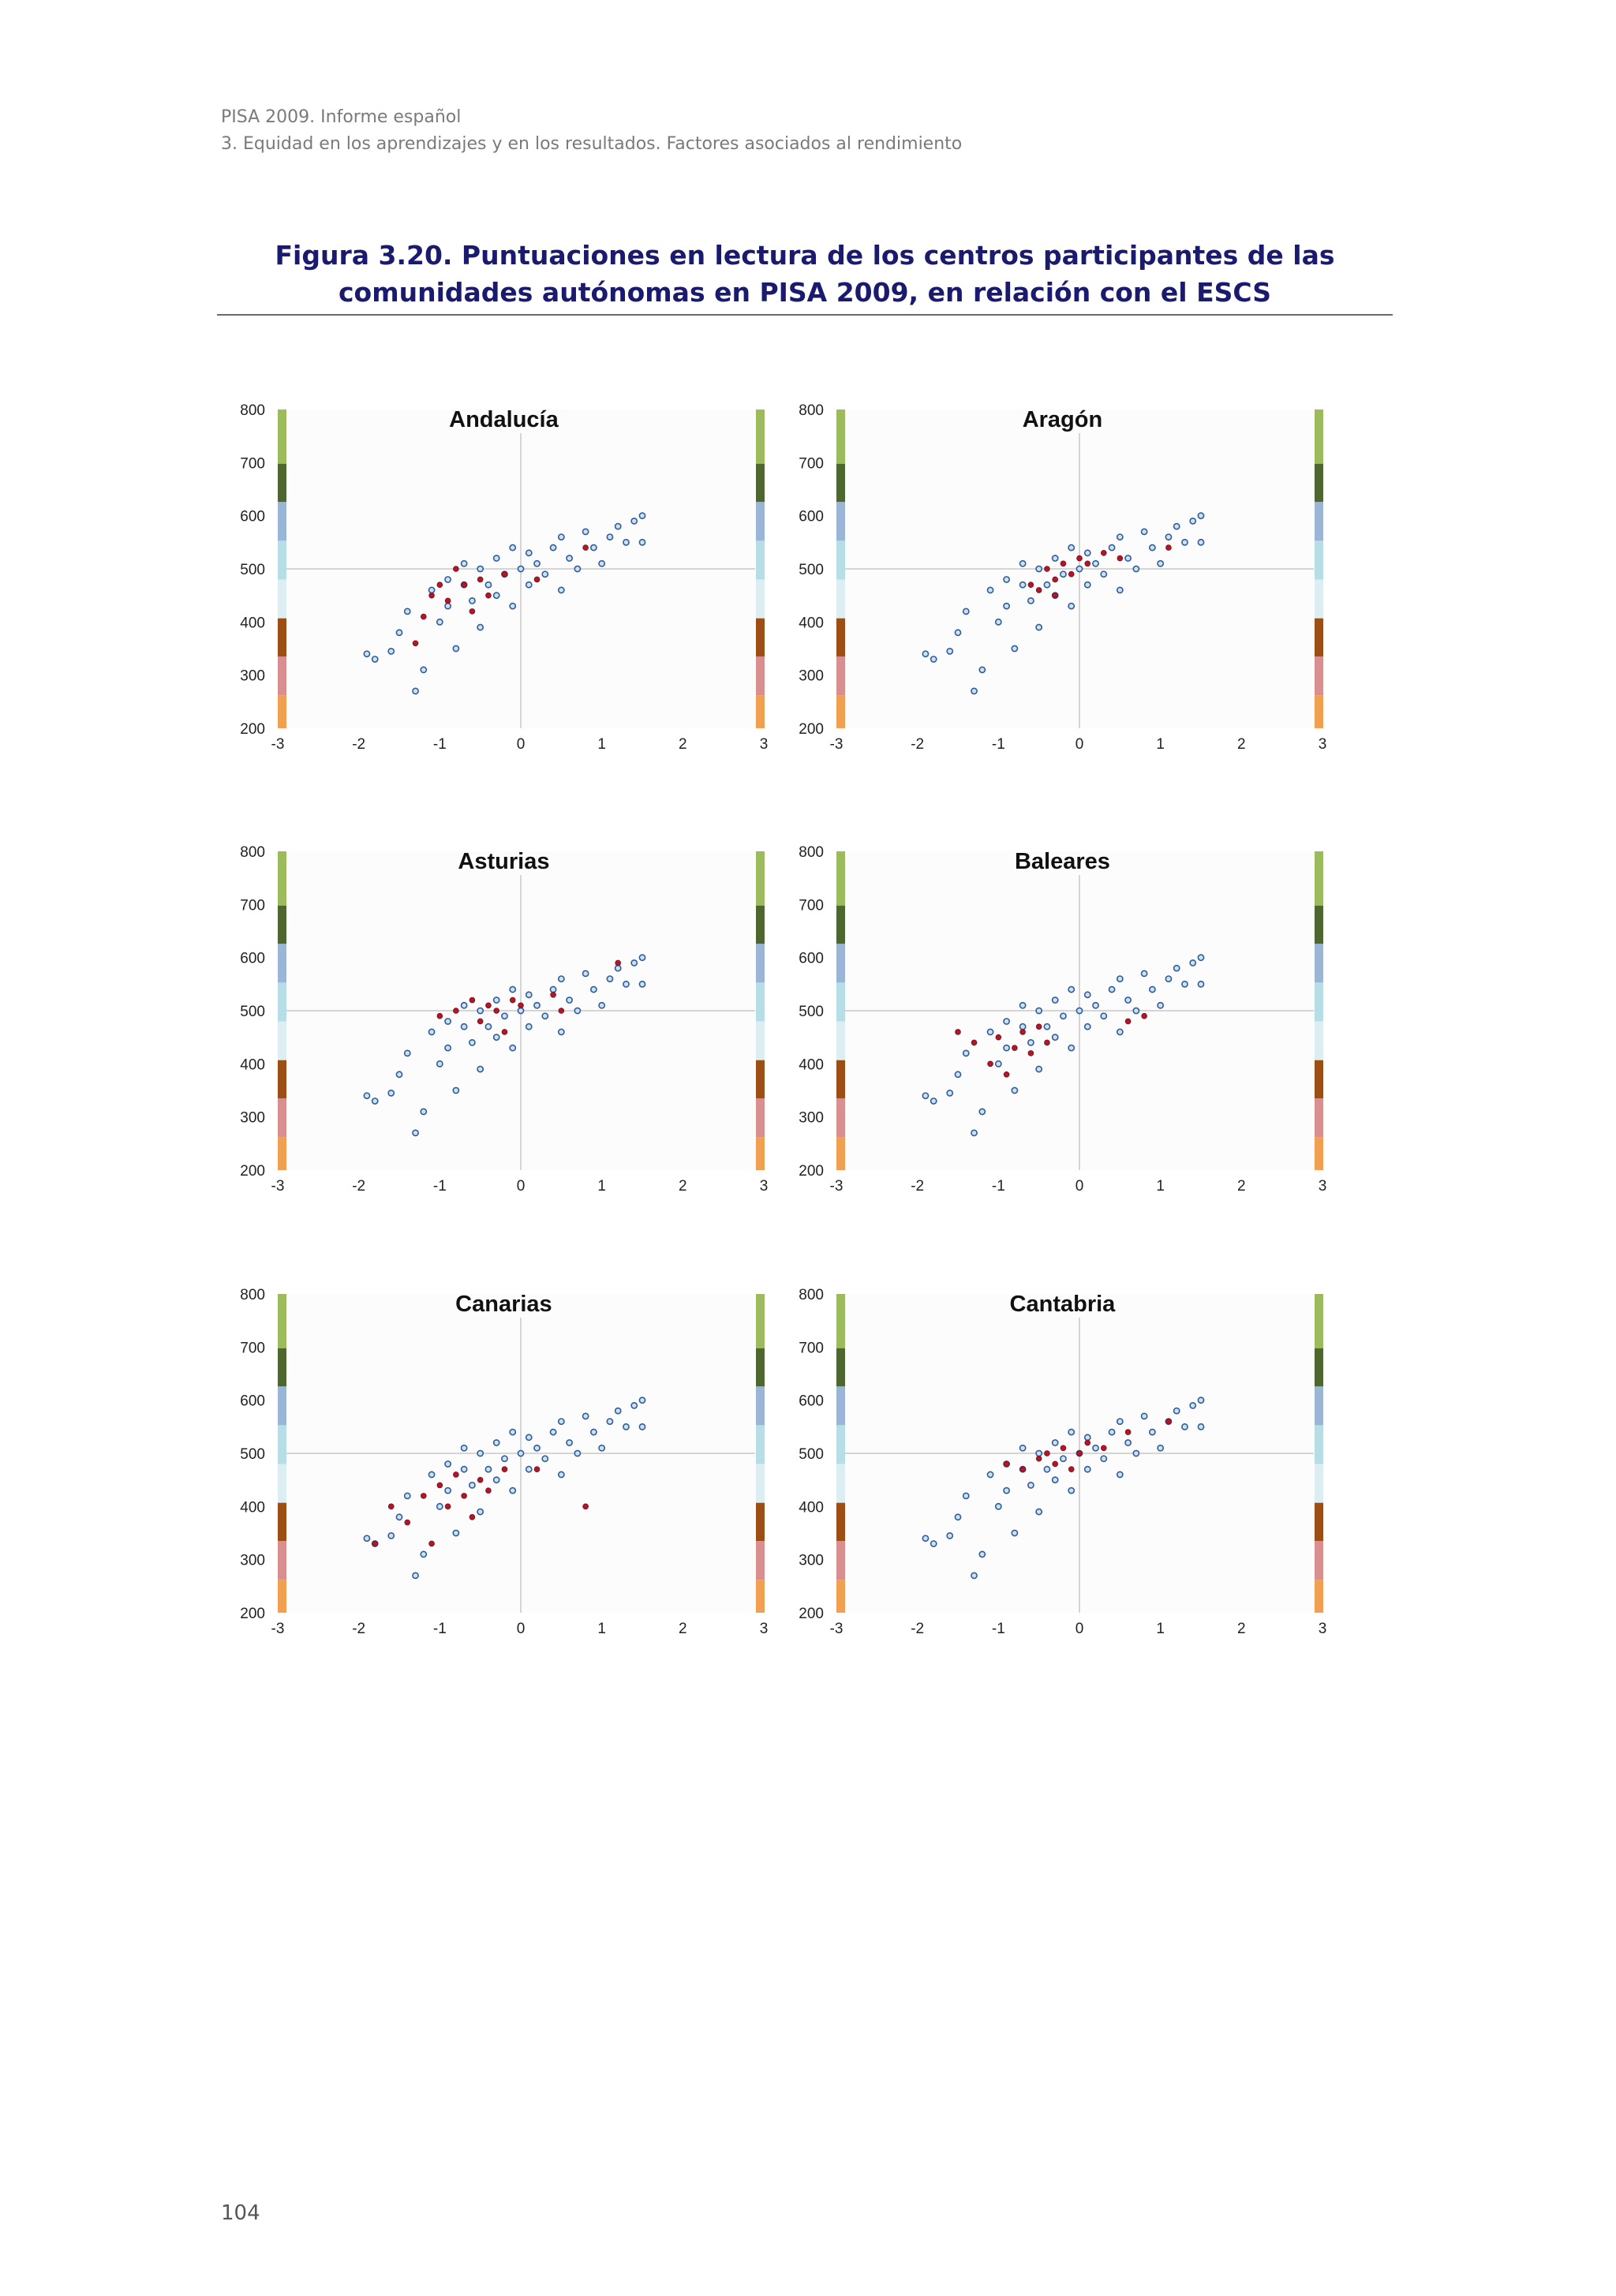  Describe the element at coordinates (252, 905) in the screenshot. I see `y-tick-label: 700` at that location.